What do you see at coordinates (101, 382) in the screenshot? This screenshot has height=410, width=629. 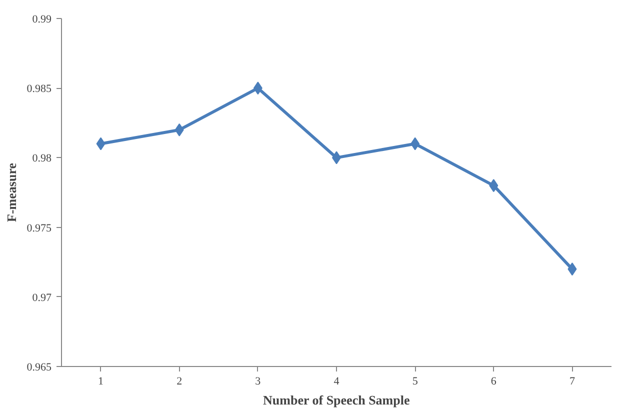 I see `x-tick-label: 1` at bounding box center [101, 382].